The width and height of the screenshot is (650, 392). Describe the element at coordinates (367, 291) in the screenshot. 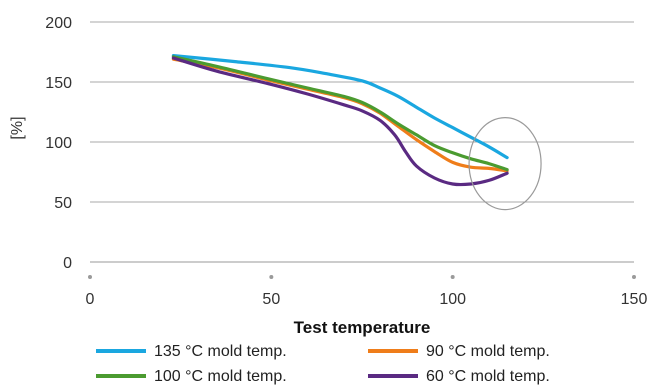

I see `x-axis-ticks: 0 50 100 150` at that location.